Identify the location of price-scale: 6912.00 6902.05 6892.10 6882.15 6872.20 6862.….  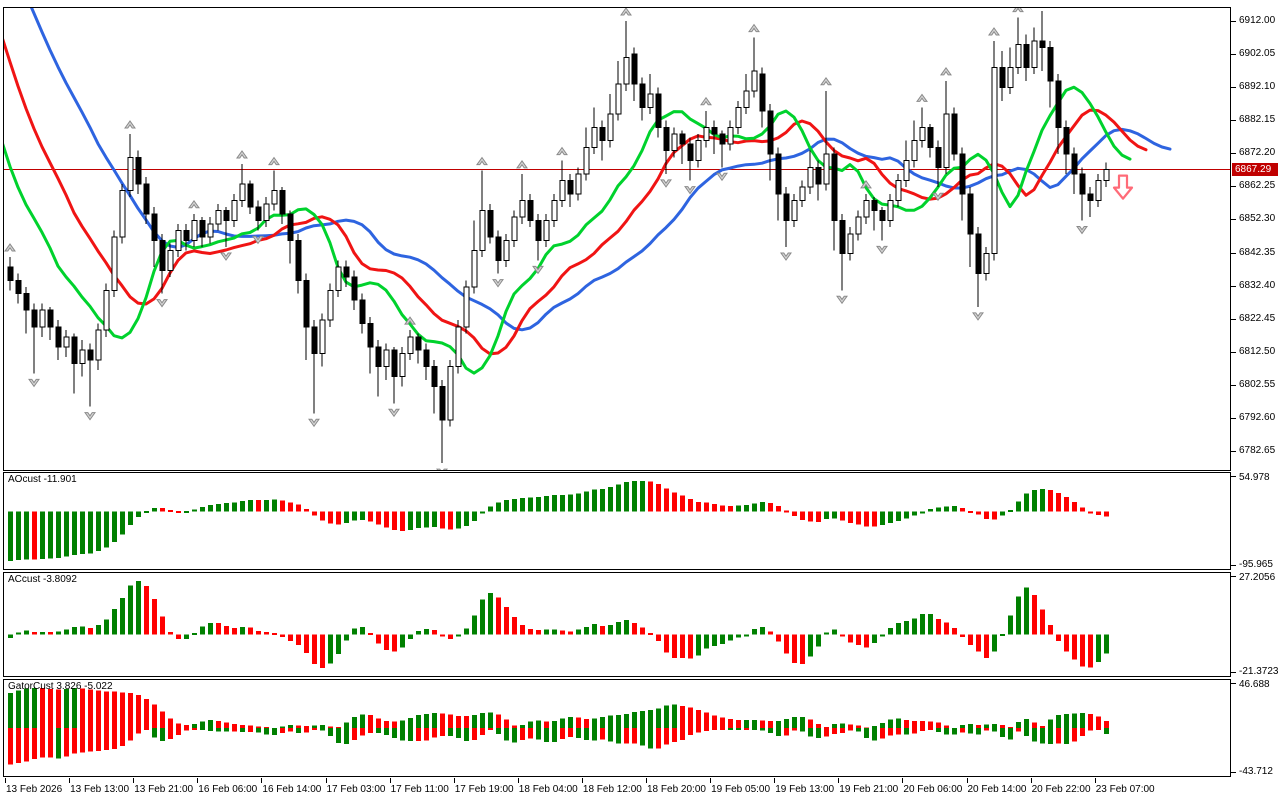
(1255, 400).